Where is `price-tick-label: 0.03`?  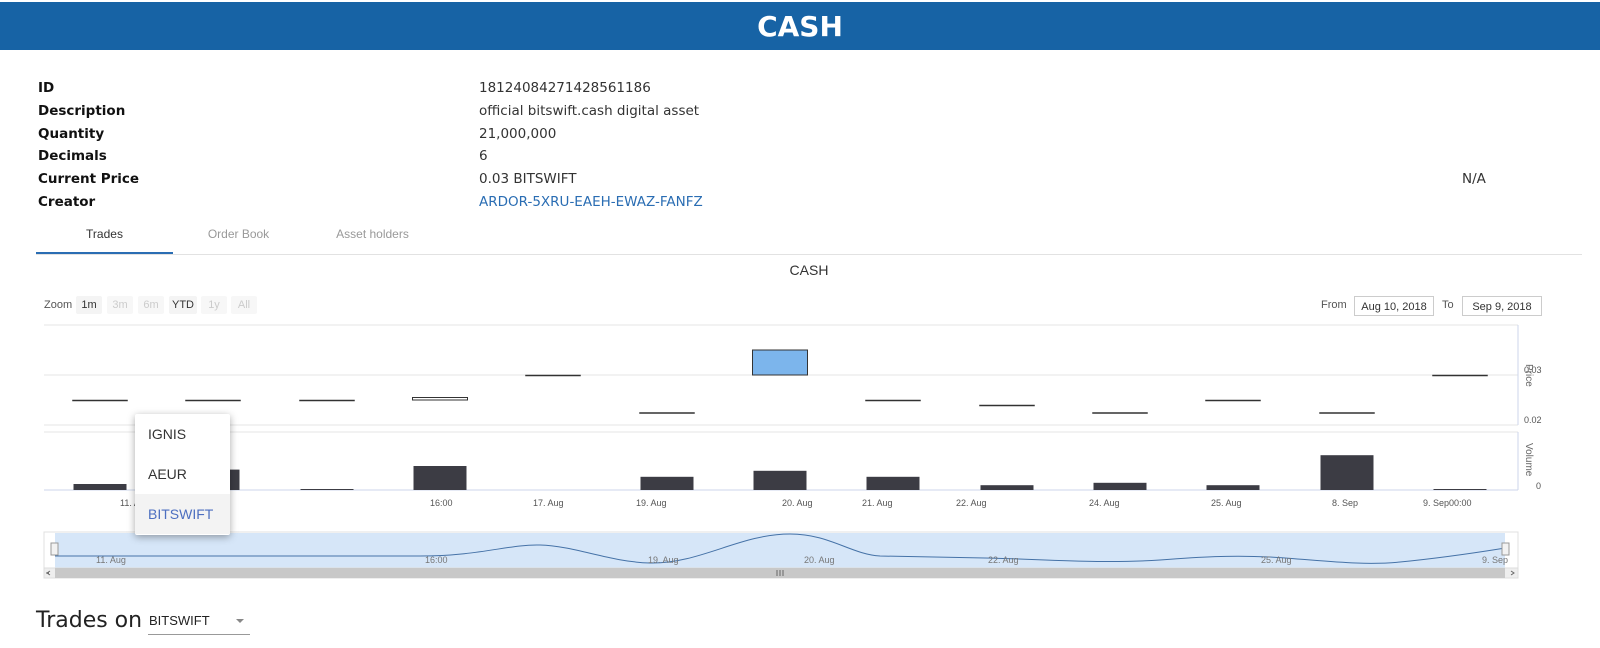
price-tick-label: 0.03 is located at coordinates (1533, 370).